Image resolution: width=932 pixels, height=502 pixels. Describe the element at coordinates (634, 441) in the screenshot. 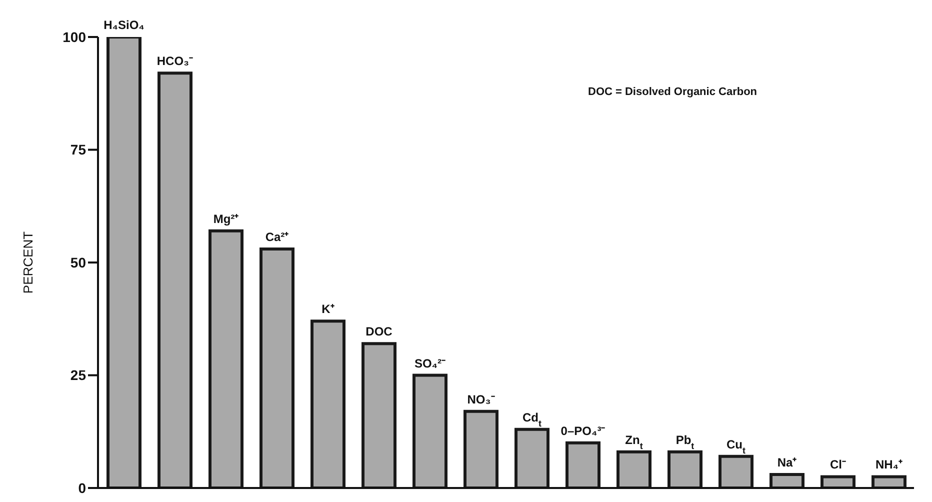

I see `x-tick-label: Zn$_{t}$` at that location.